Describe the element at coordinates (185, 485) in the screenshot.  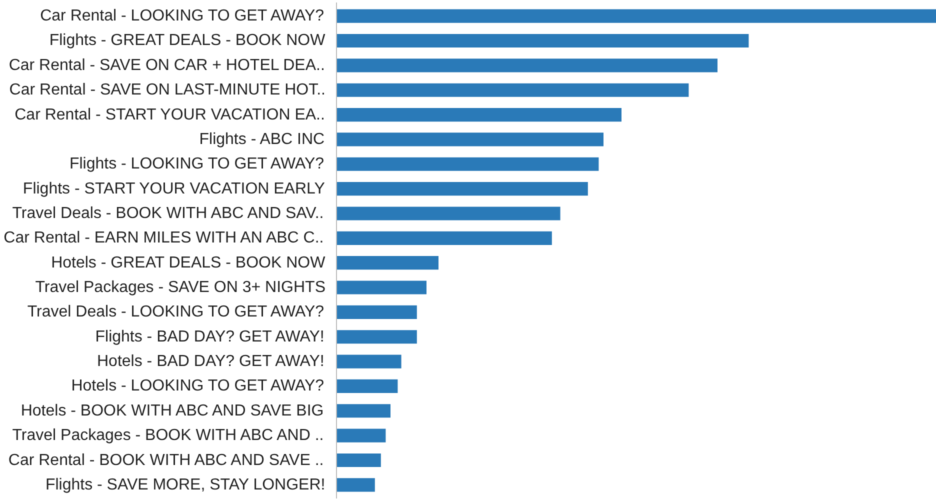
I see `y-tick-label: Flights - SAVE MORE, STAY LONGER!` at that location.